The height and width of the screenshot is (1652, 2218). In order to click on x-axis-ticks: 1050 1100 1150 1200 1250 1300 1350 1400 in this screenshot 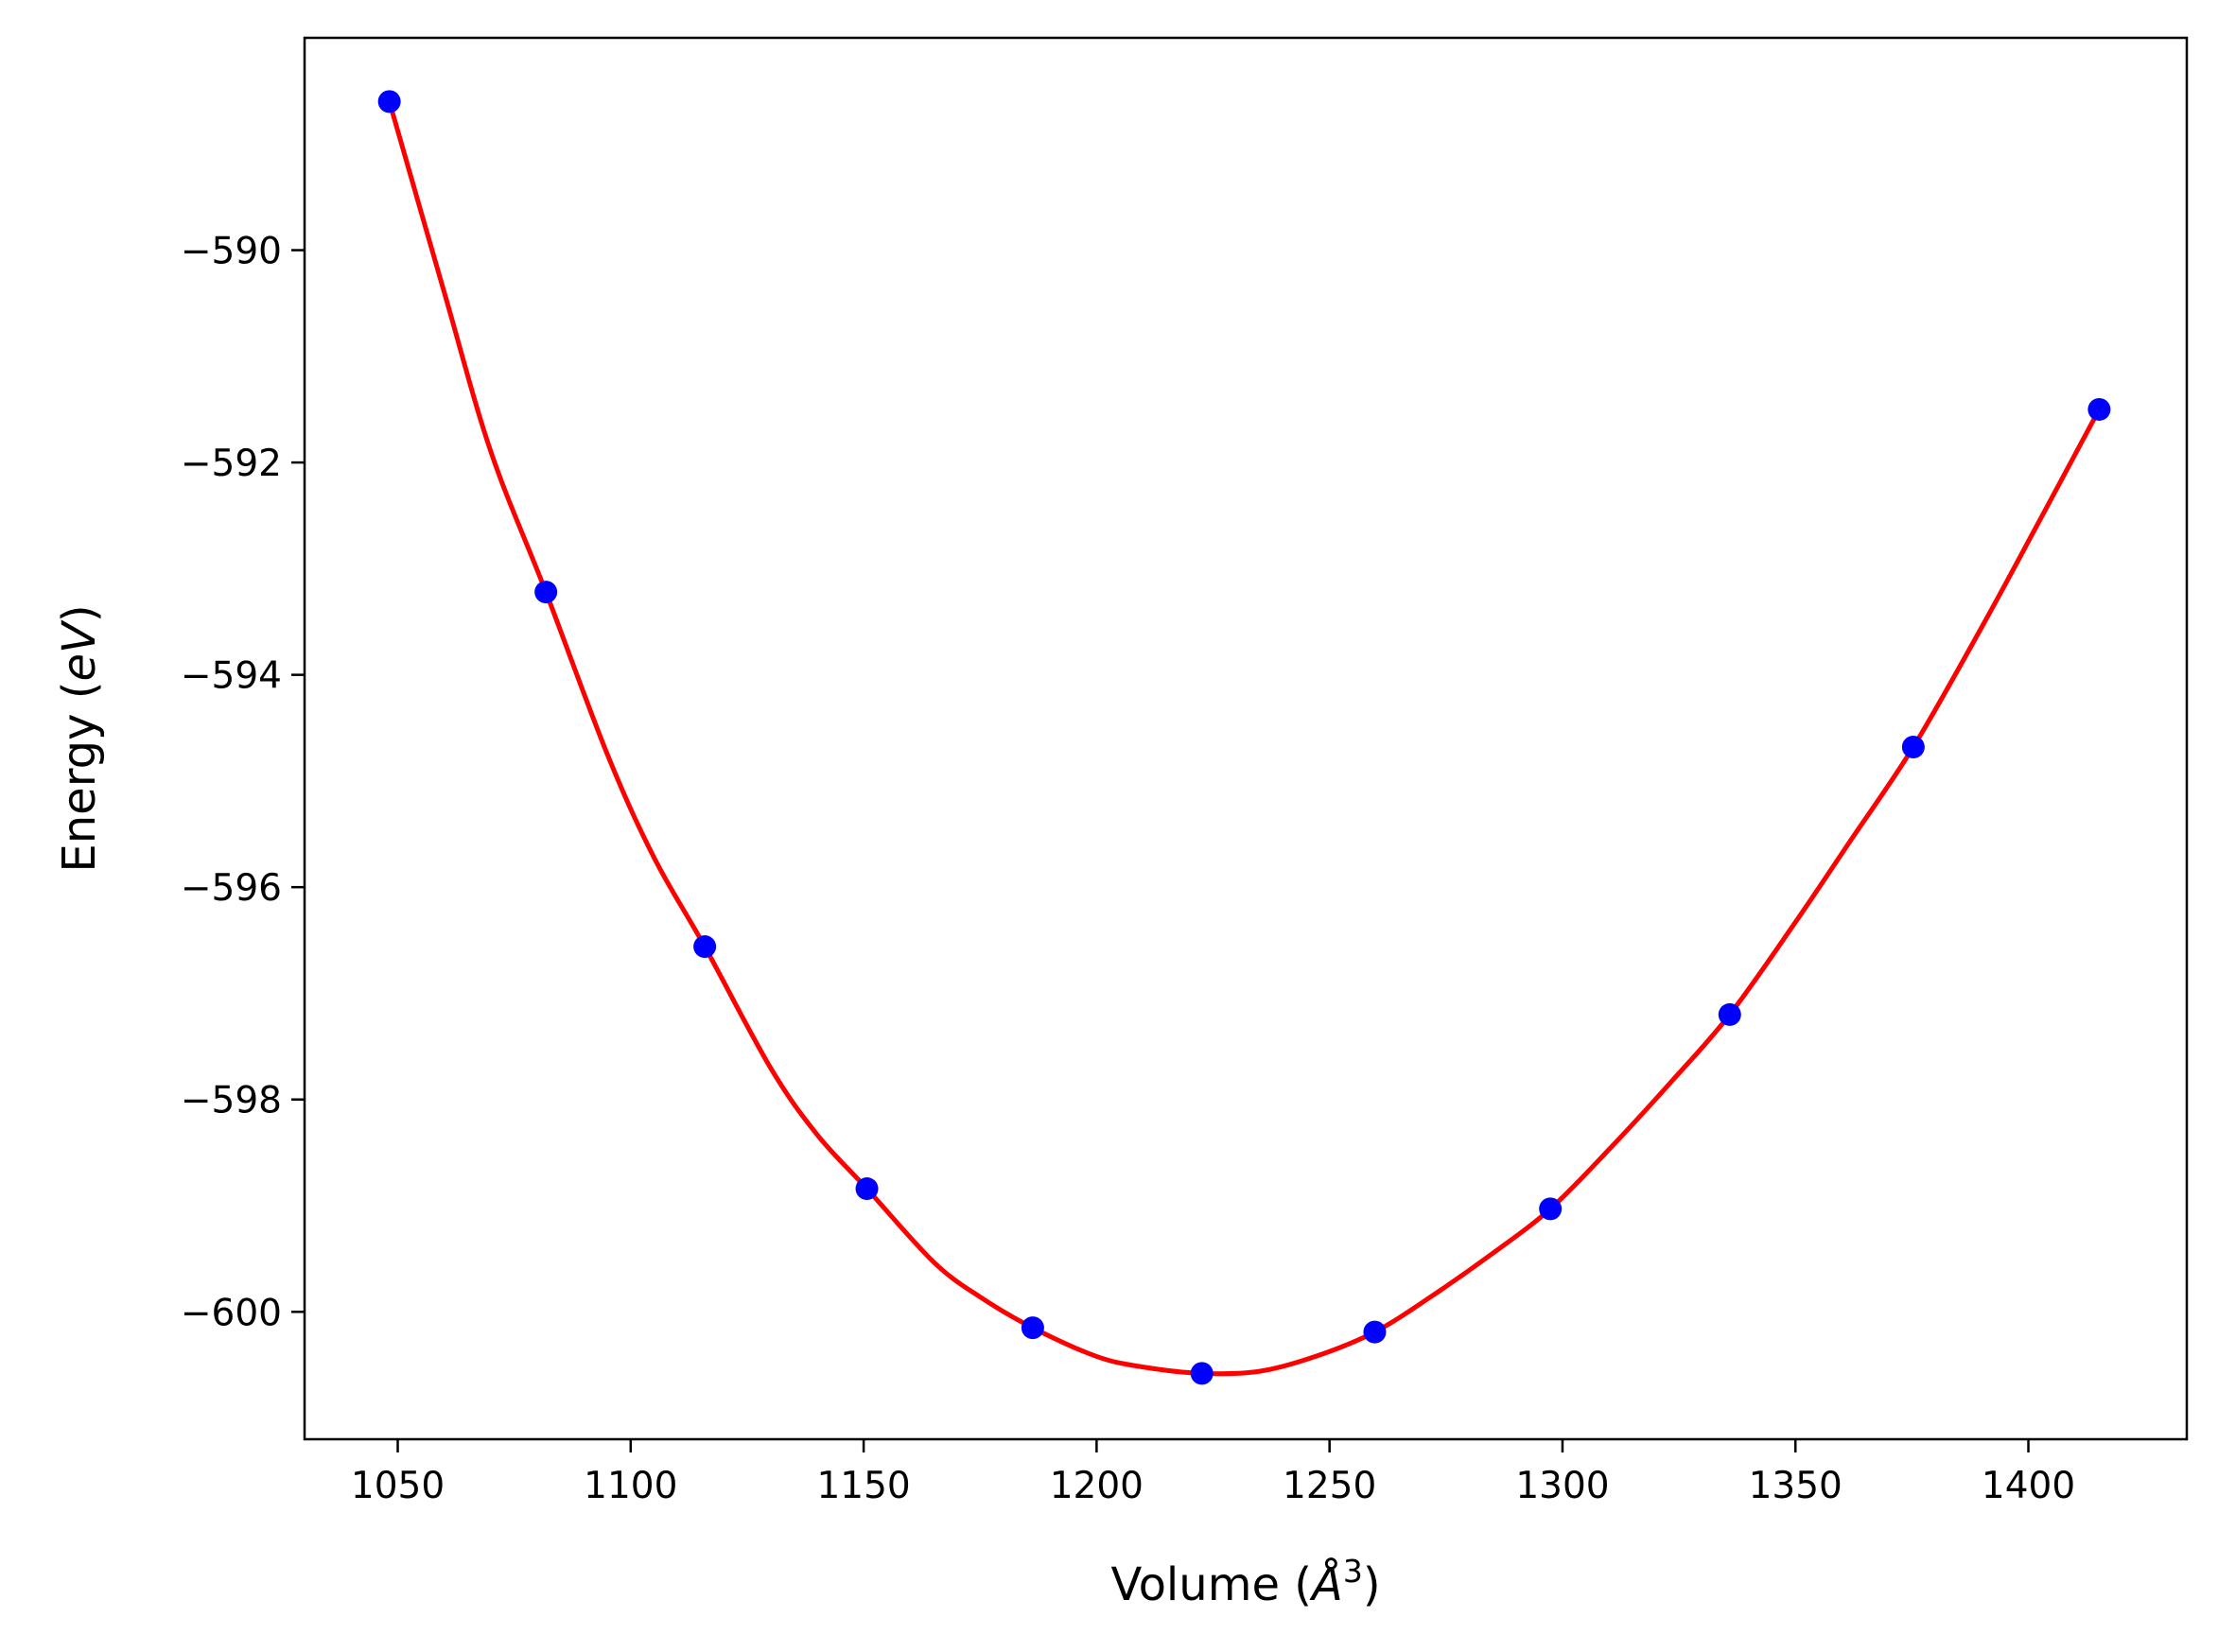, I will do `click(1213, 1473)`.